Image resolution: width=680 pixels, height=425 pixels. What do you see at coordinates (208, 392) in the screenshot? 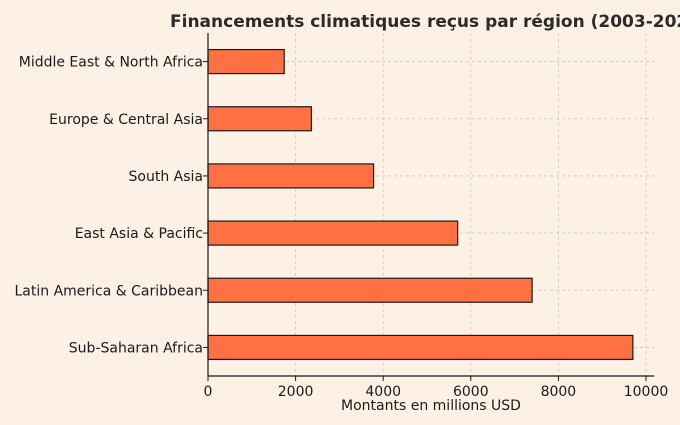
I see `x-tick-label: 0` at bounding box center [208, 392].